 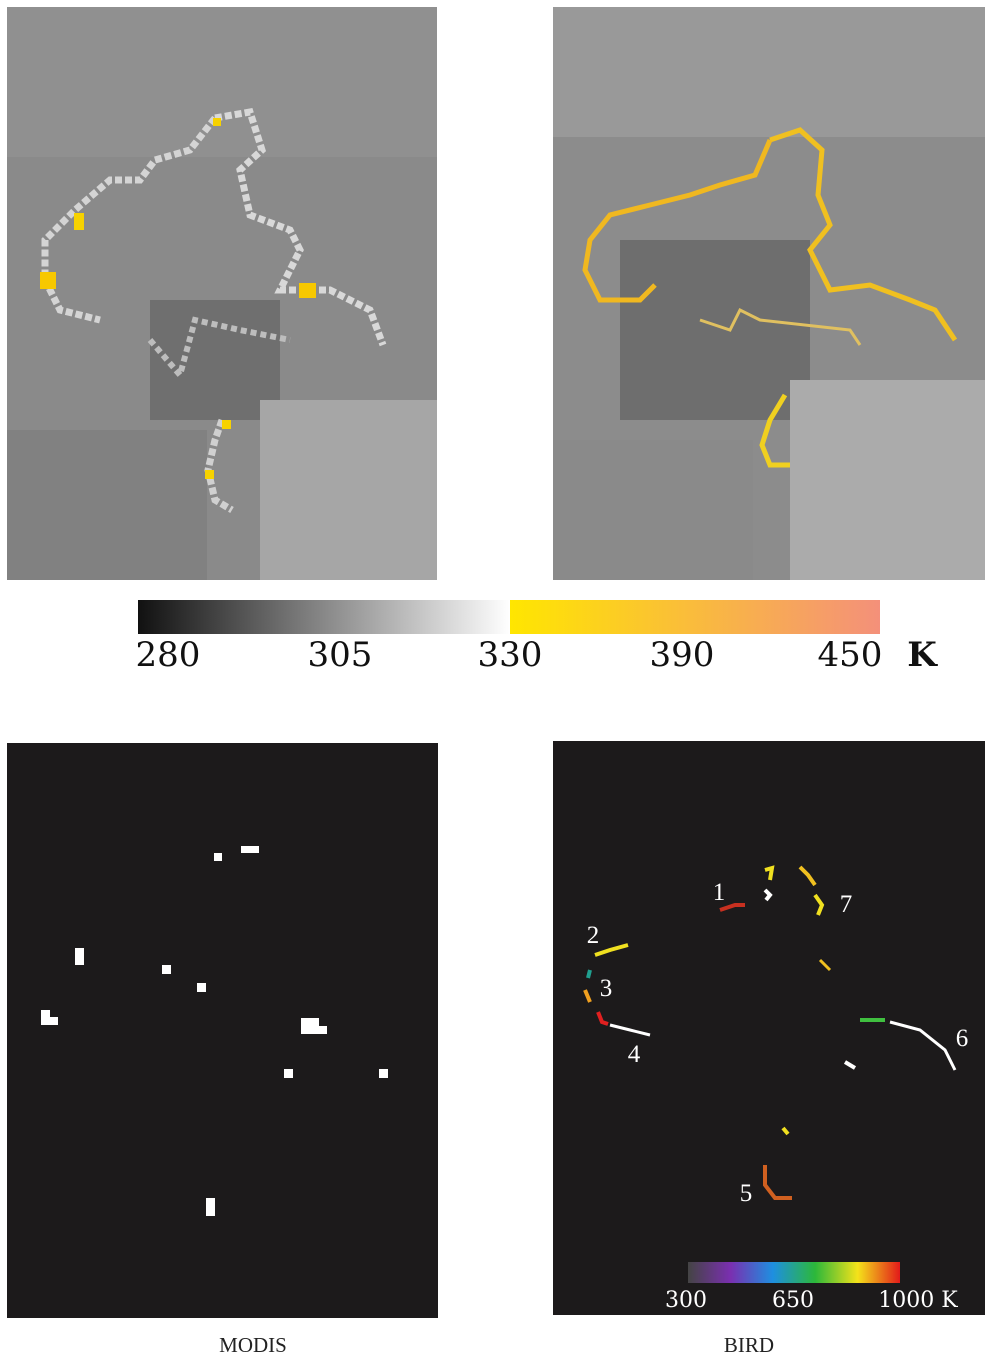 What do you see at coordinates (850, 655) in the screenshot?
I see `colorbar-tick: 450` at bounding box center [850, 655].